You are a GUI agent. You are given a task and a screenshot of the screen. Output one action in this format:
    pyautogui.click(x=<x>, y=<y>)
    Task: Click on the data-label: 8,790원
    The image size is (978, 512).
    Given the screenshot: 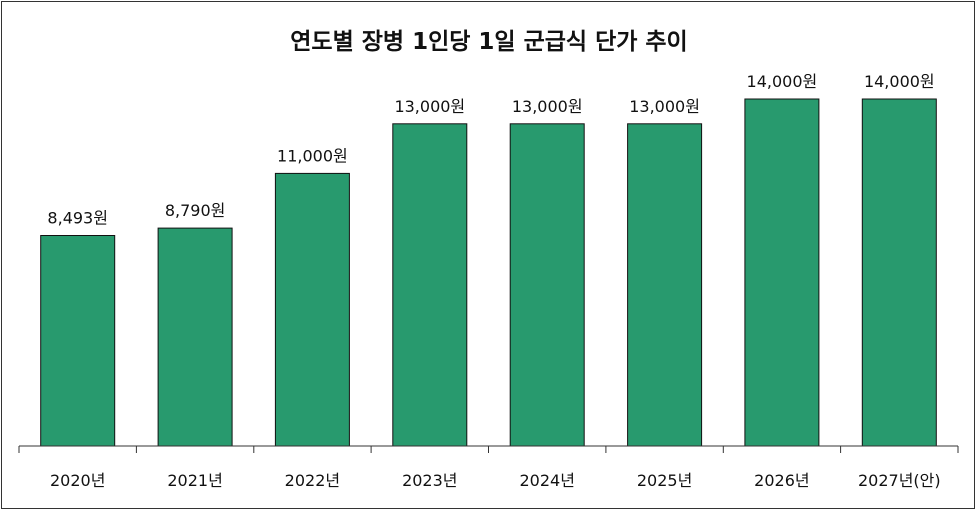 What is the action you would take?
    pyautogui.click(x=195, y=210)
    